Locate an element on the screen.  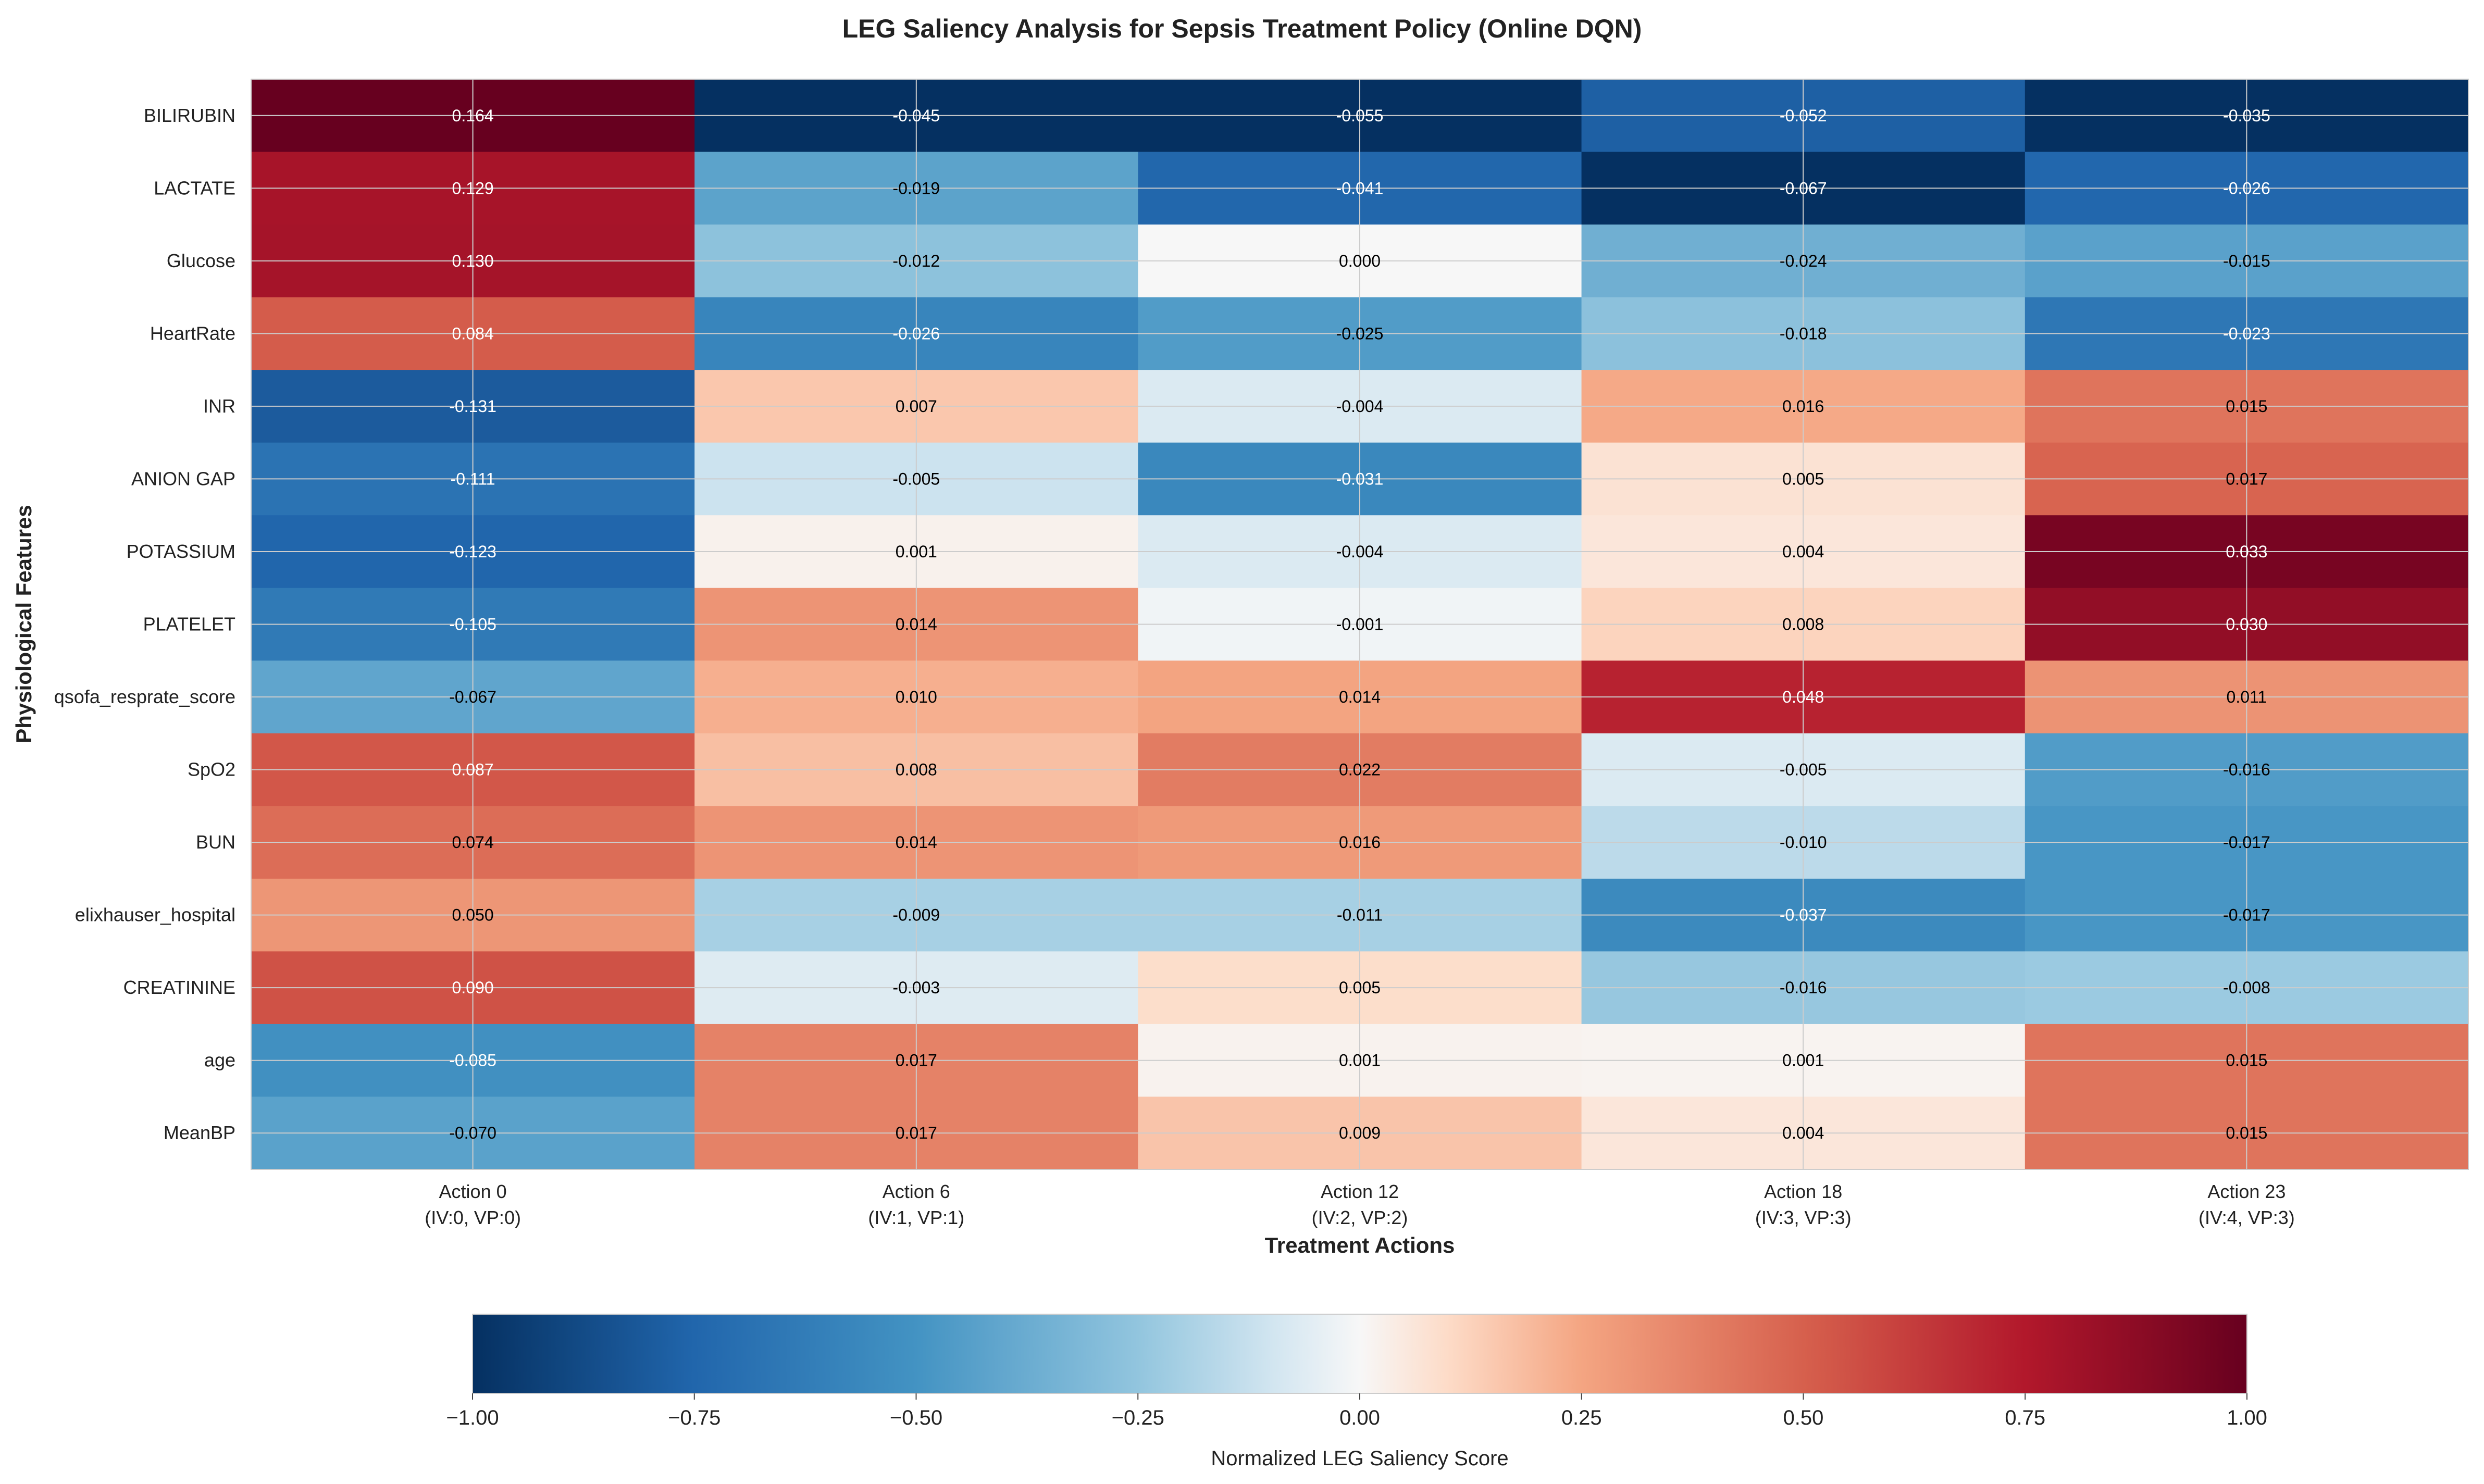
cell-value-label: -0.005 is located at coordinates (1803, 769).